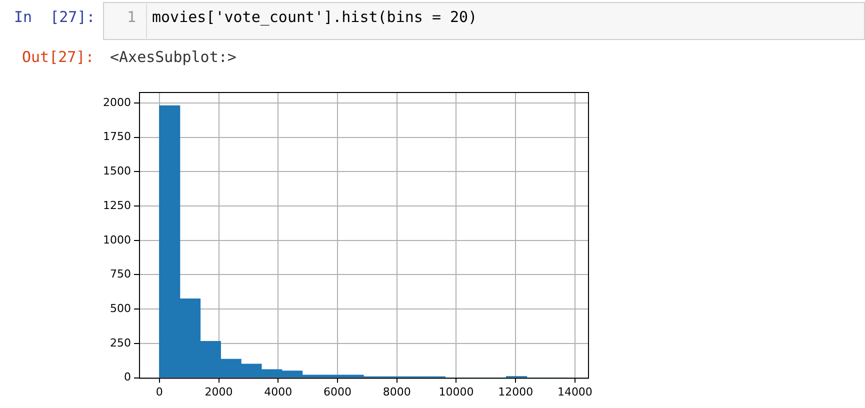 The height and width of the screenshot is (408, 865). Describe the element at coordinates (116, 102) in the screenshot. I see `y-tick-label: 2000` at that location.